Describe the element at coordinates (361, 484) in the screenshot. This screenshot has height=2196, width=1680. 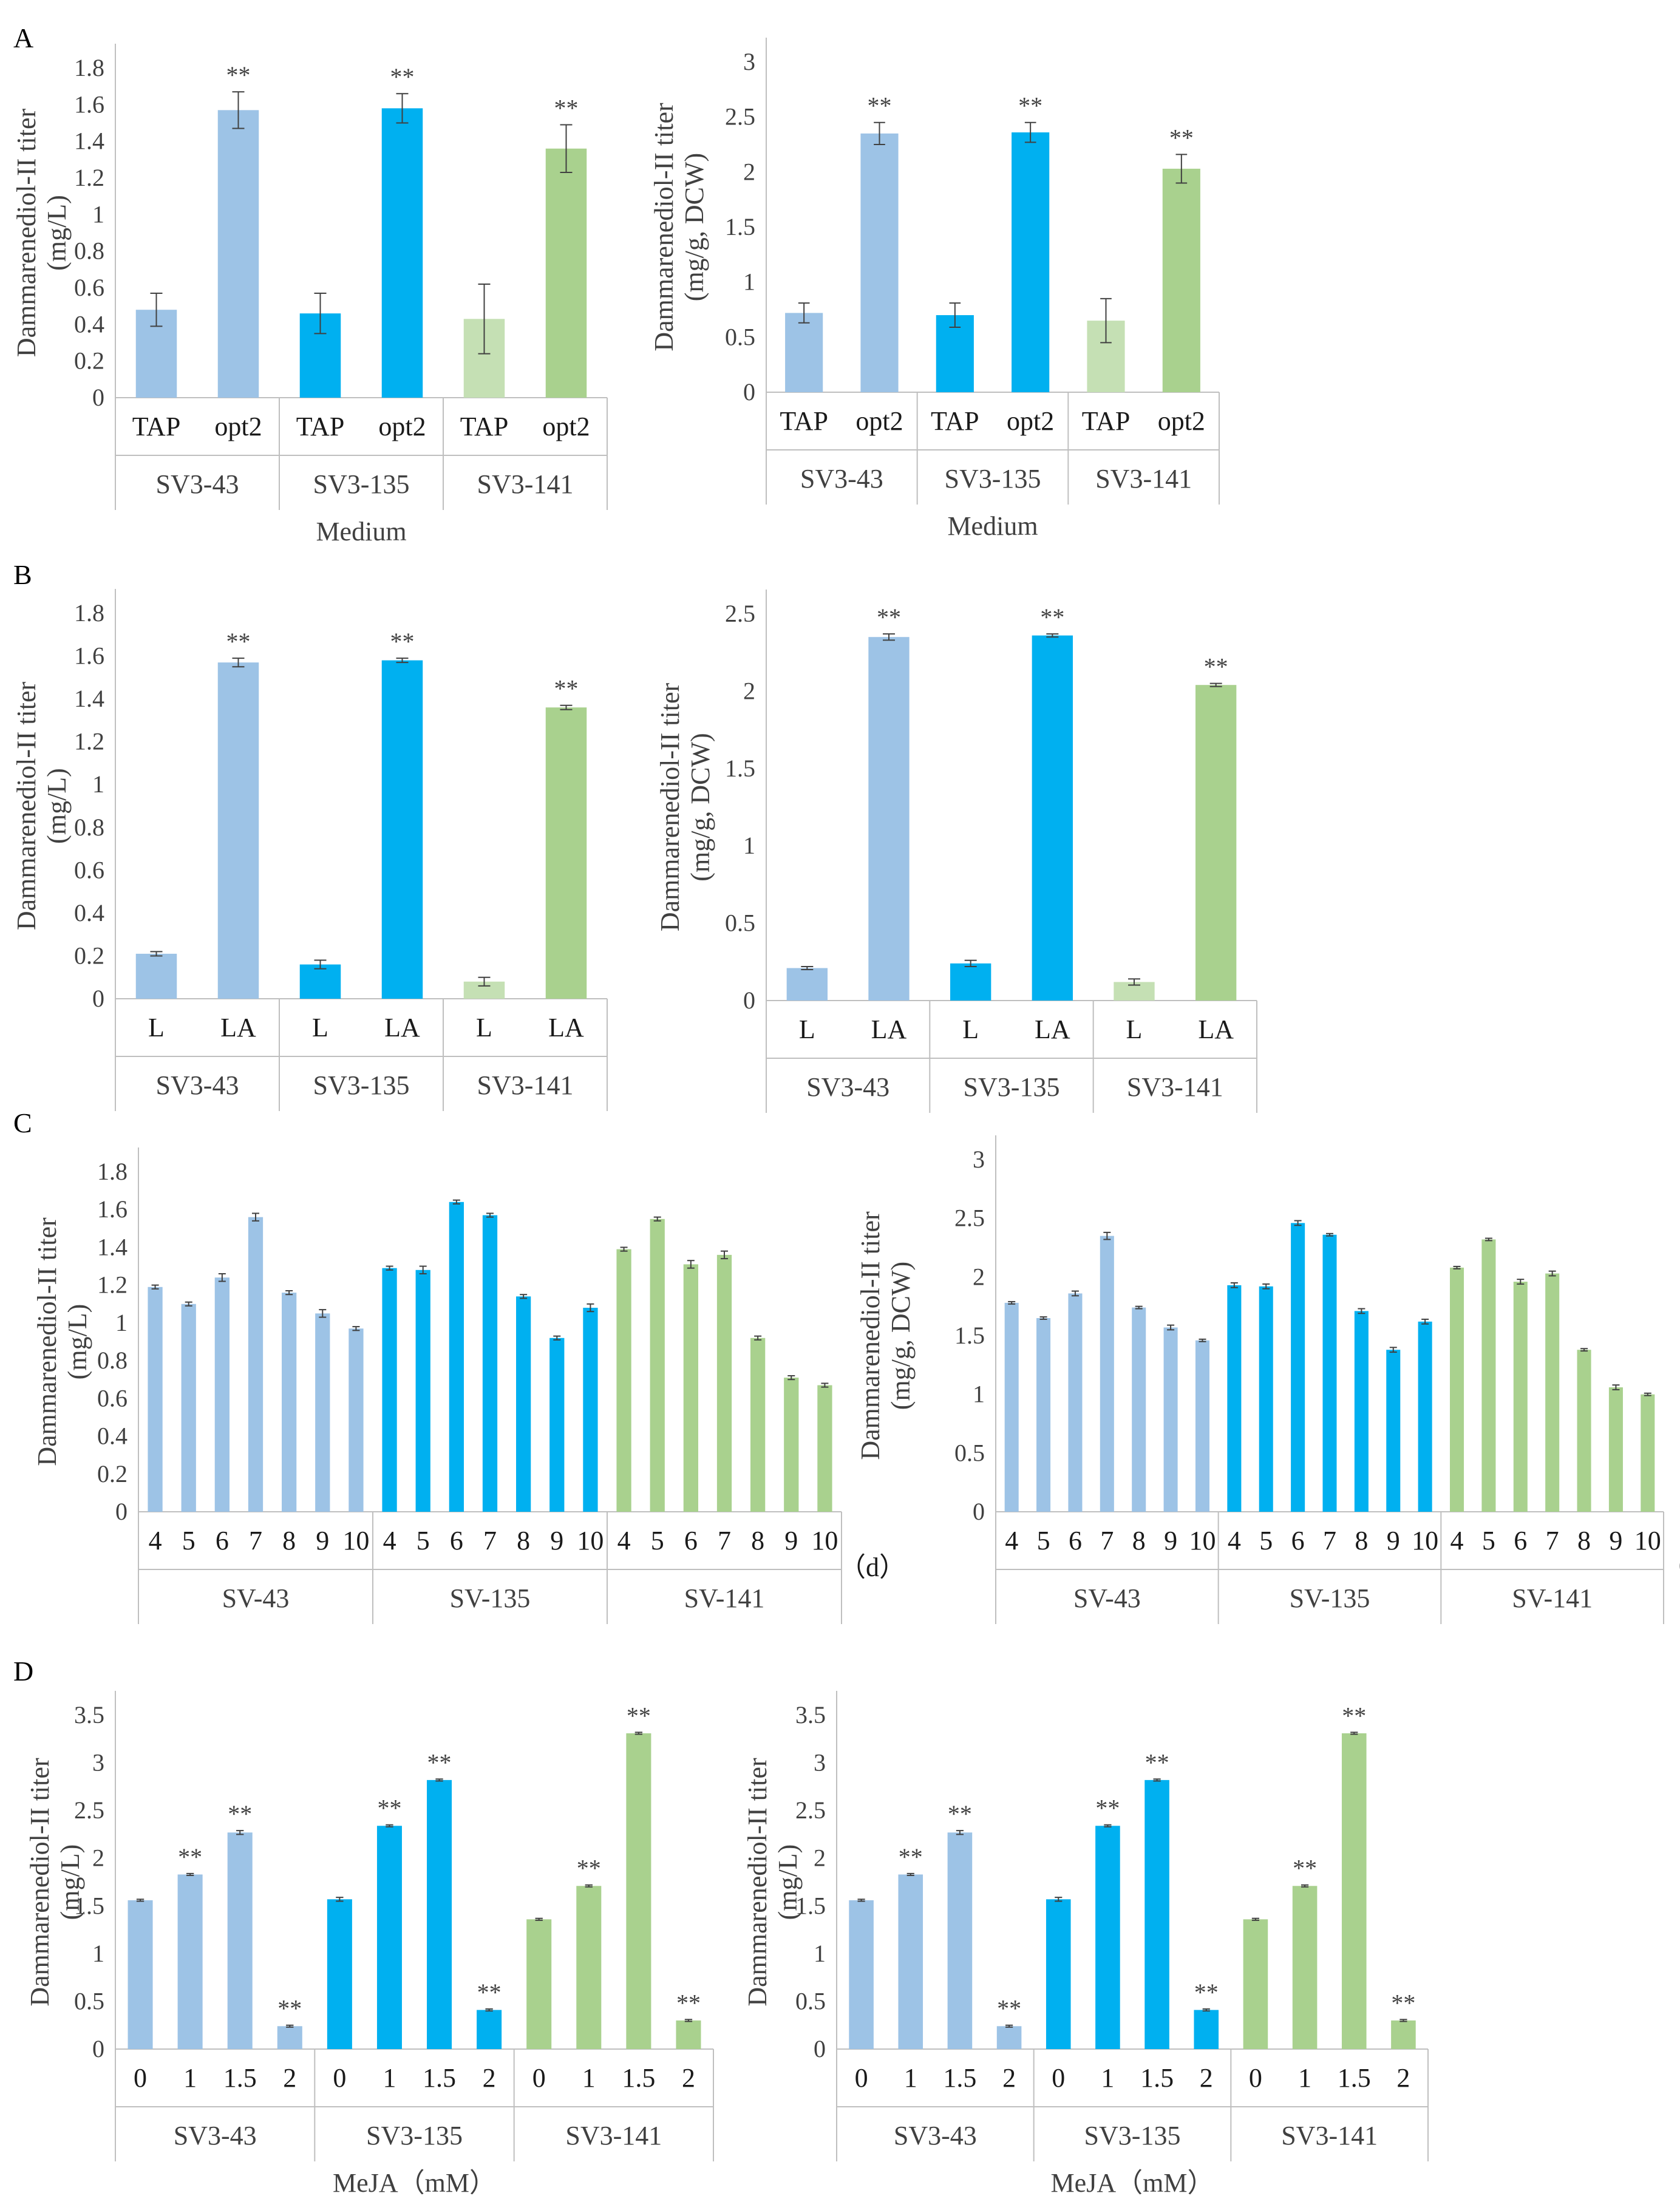
I see `group-label: SV3-135` at that location.